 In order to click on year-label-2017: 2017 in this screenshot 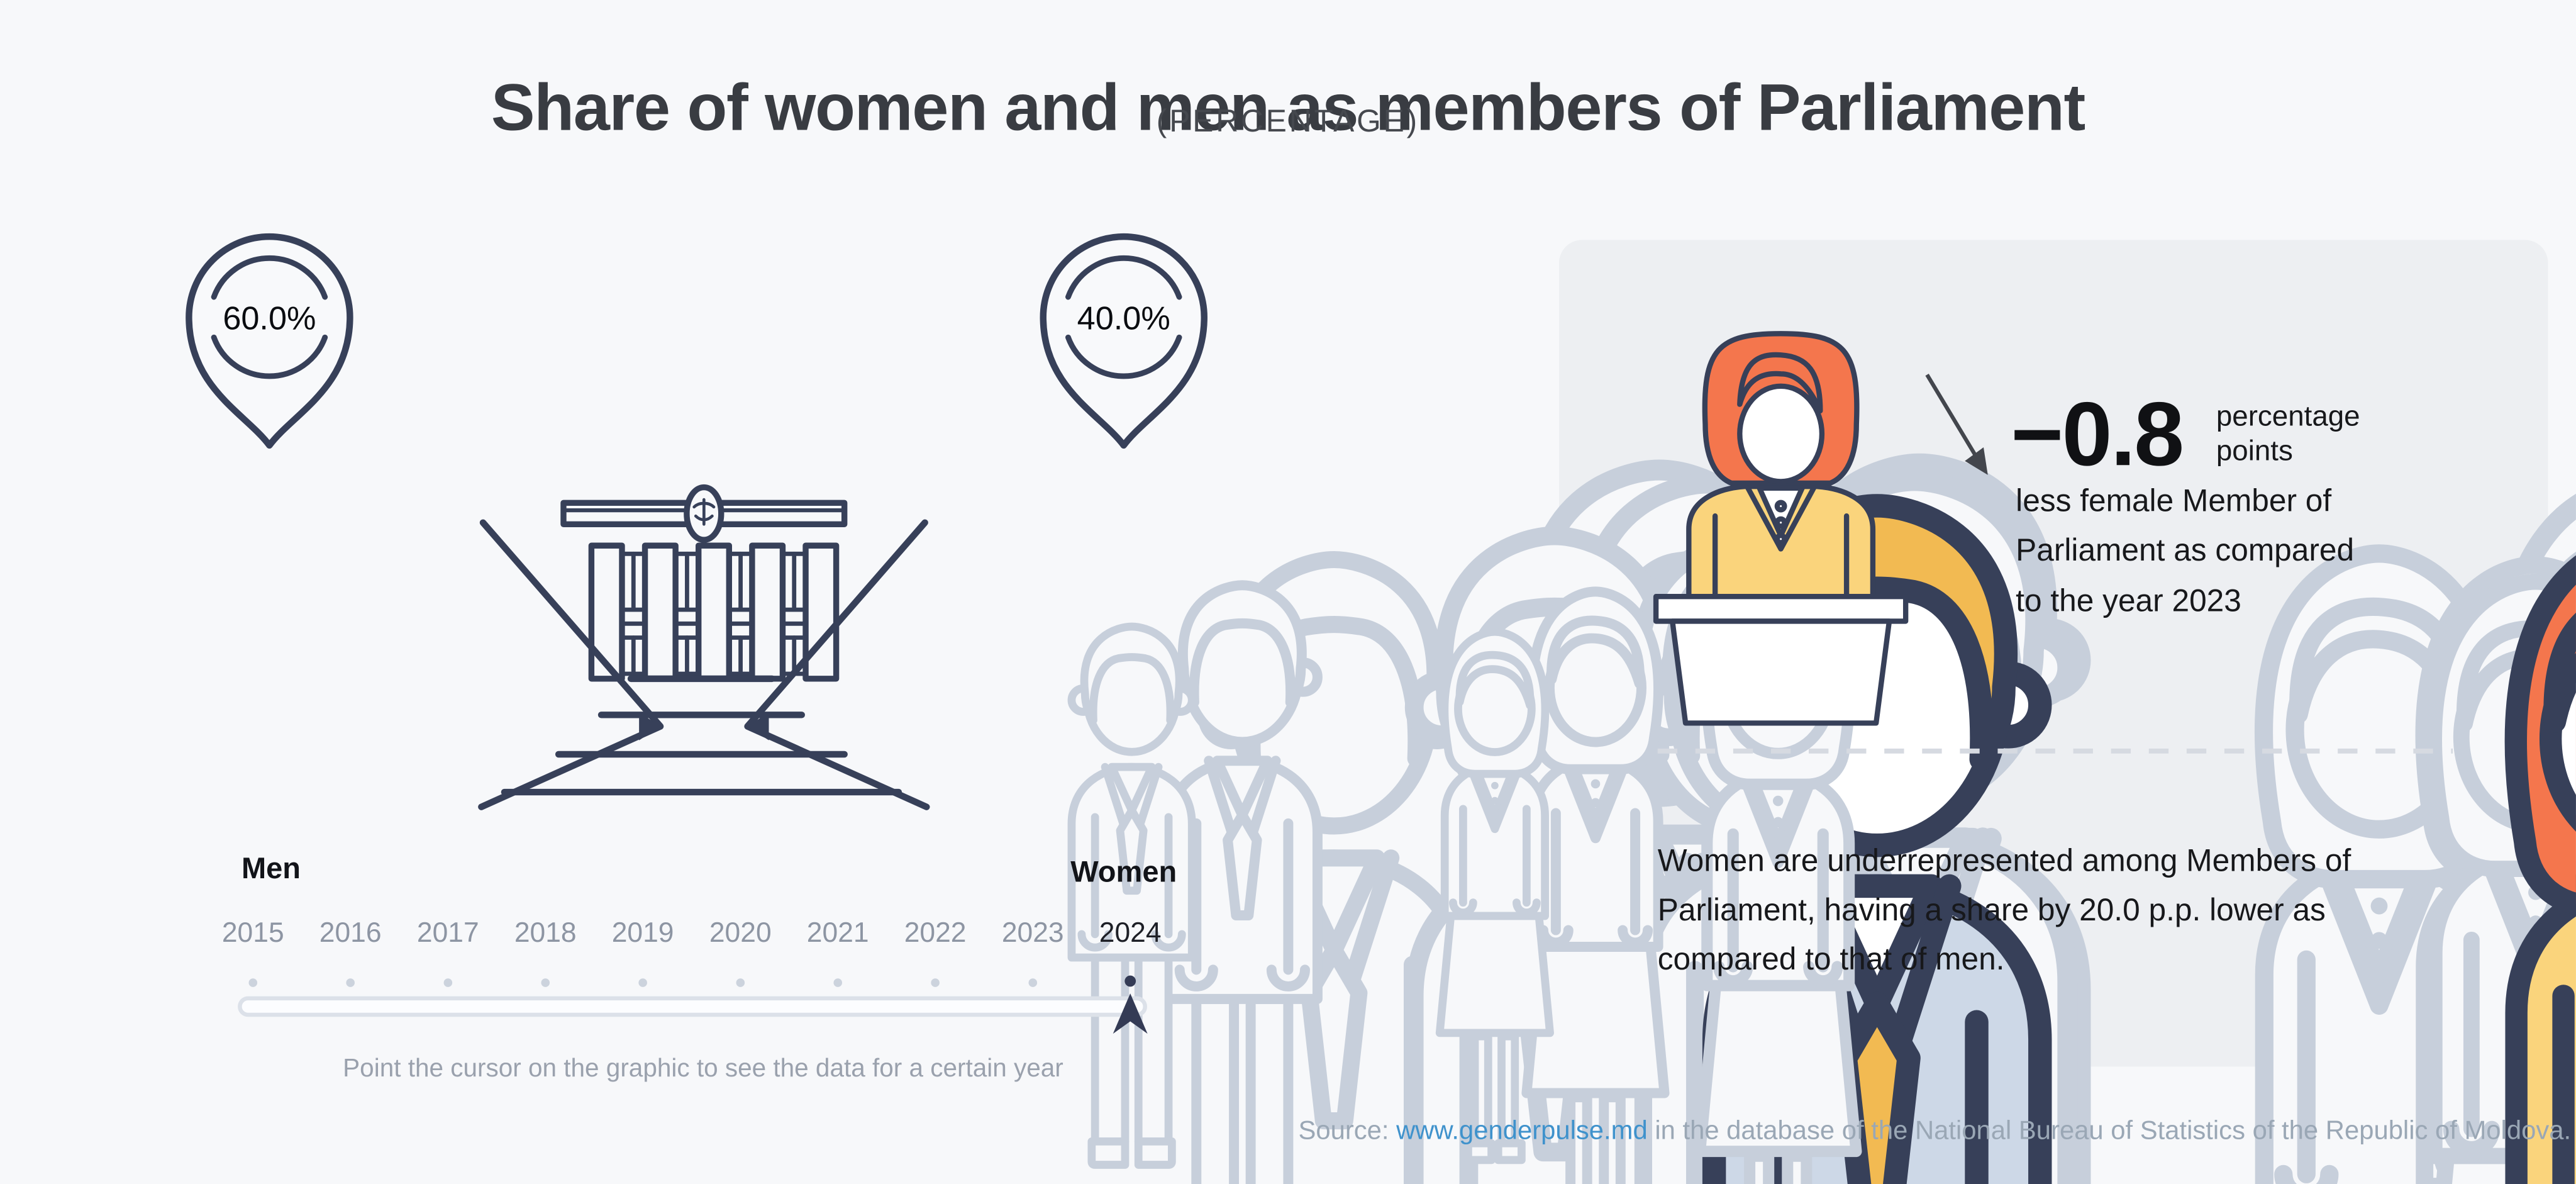, I will do `click(447, 933)`.